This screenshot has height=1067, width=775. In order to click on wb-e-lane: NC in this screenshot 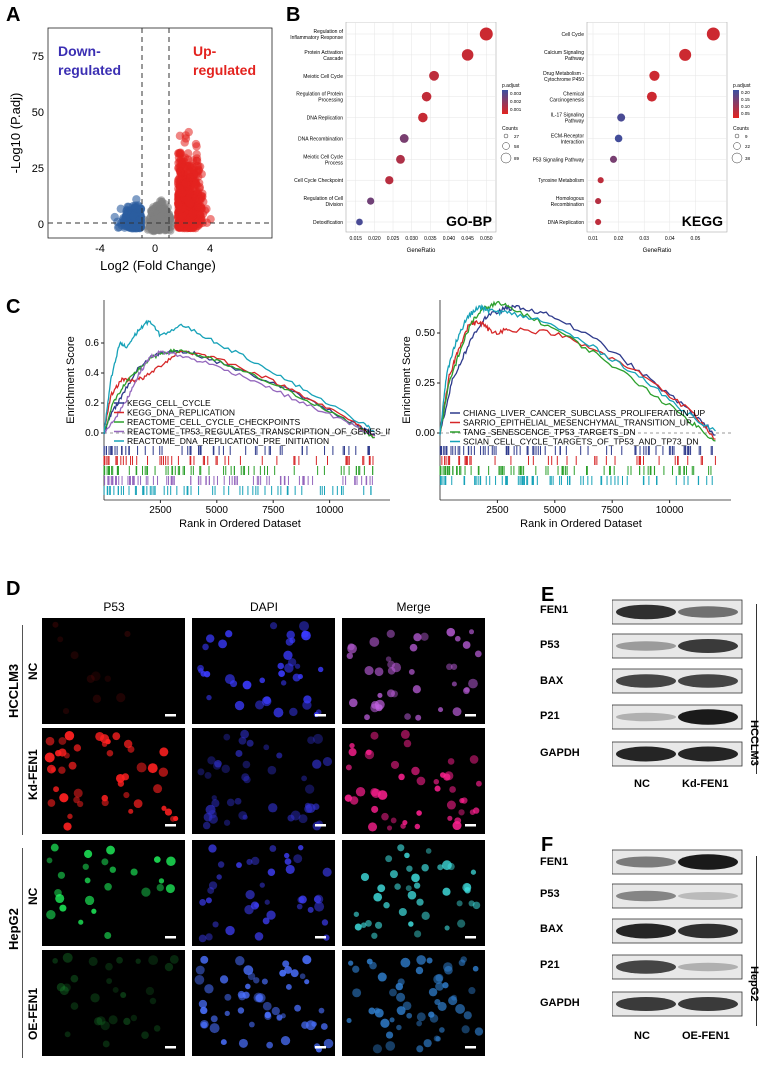, I will do `click(642, 784)`.